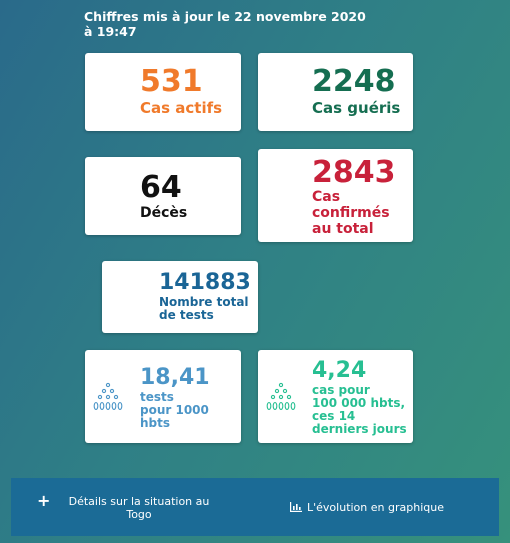 The height and width of the screenshot is (543, 510). What do you see at coordinates (139, 508) in the screenshot?
I see `details-link-label: Détails sur la situation au Togo` at bounding box center [139, 508].